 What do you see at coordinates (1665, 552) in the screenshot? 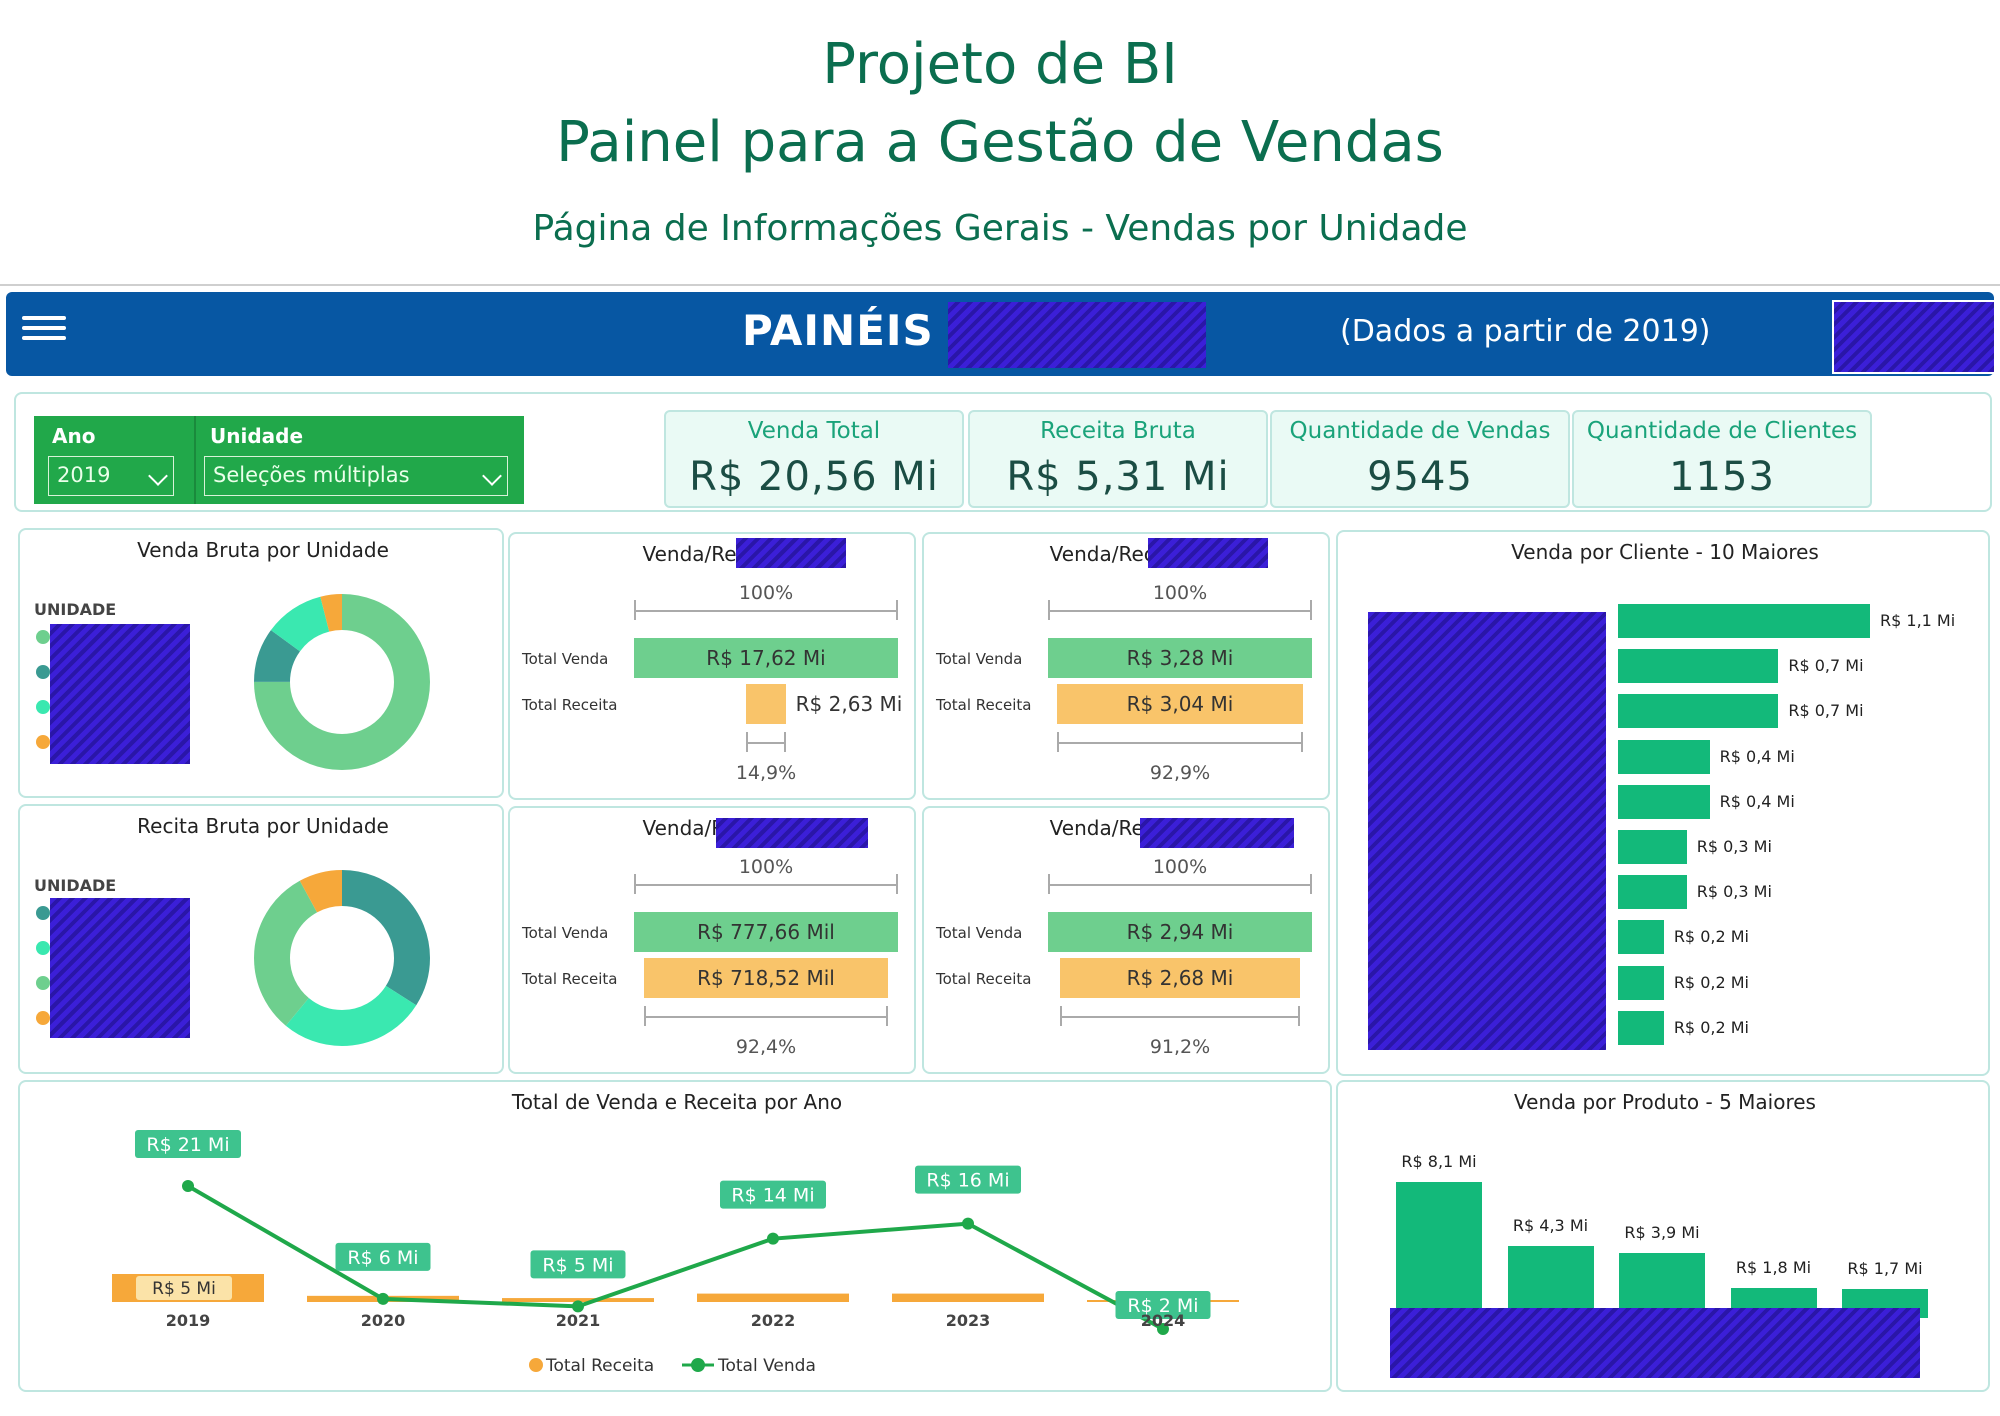
I see `panel-title: Venda por Cliente - 10 Maiores` at bounding box center [1665, 552].